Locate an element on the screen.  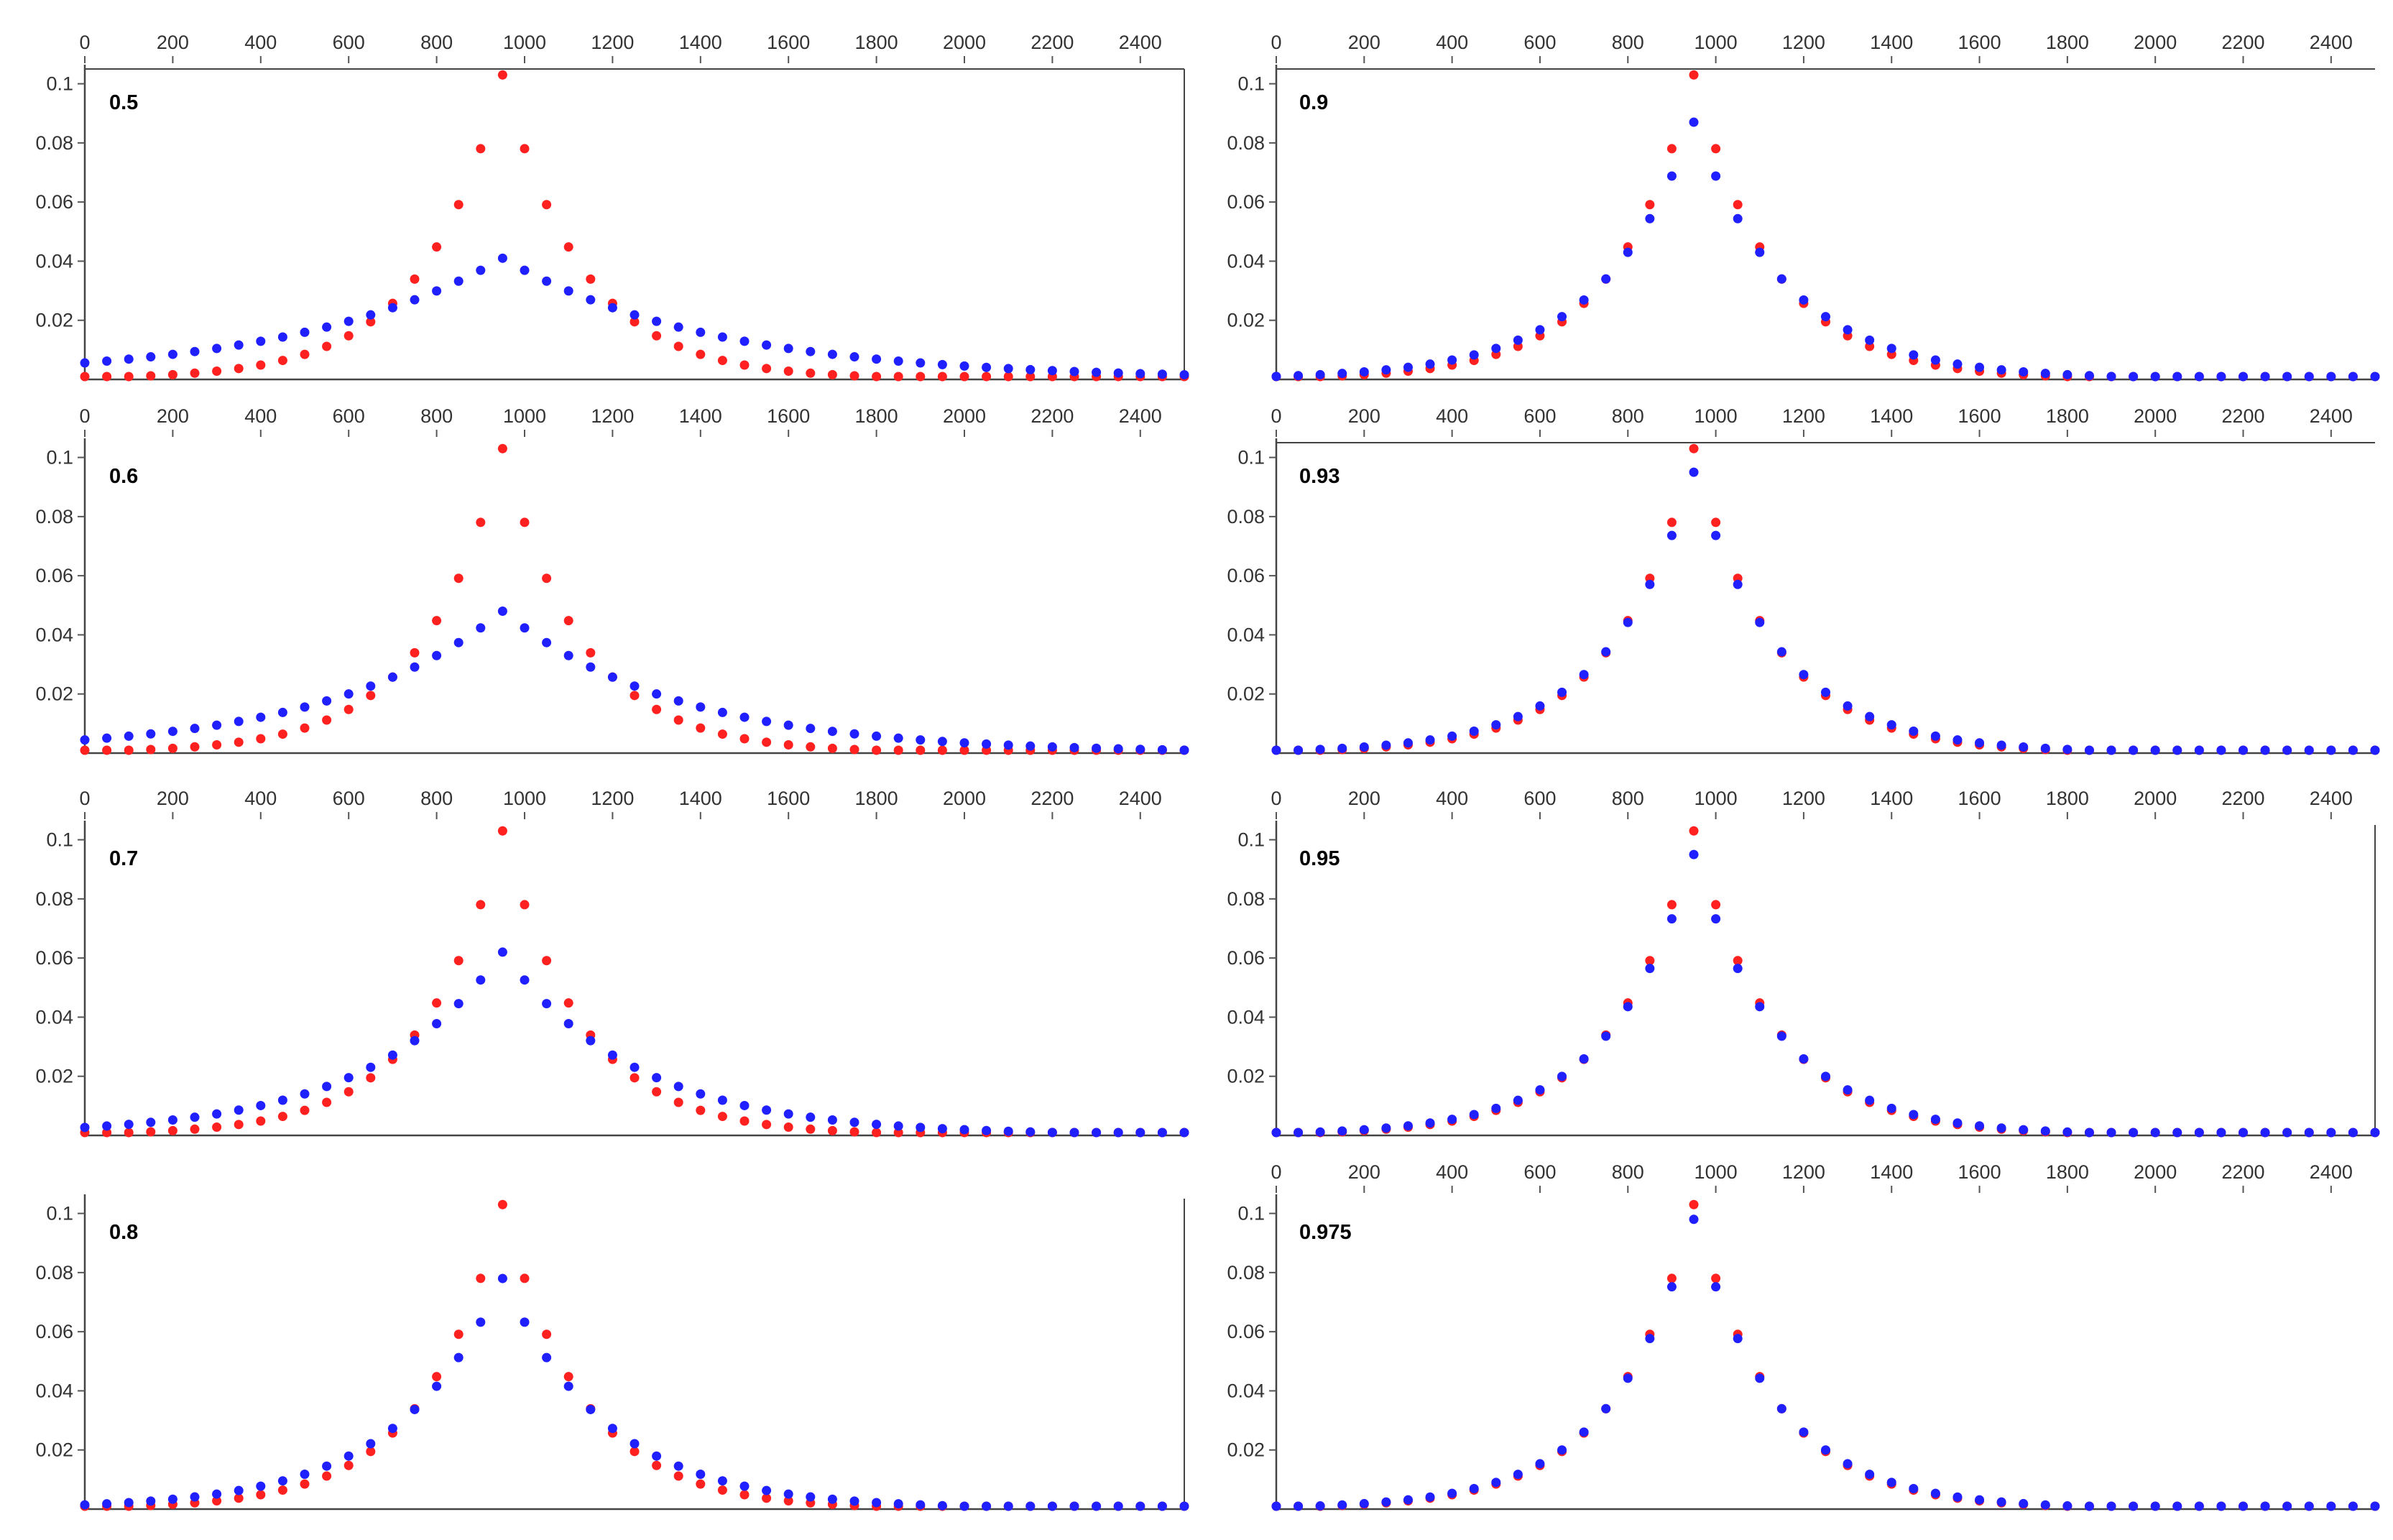
panel-7-red-point is located at coordinates (1716, 905).